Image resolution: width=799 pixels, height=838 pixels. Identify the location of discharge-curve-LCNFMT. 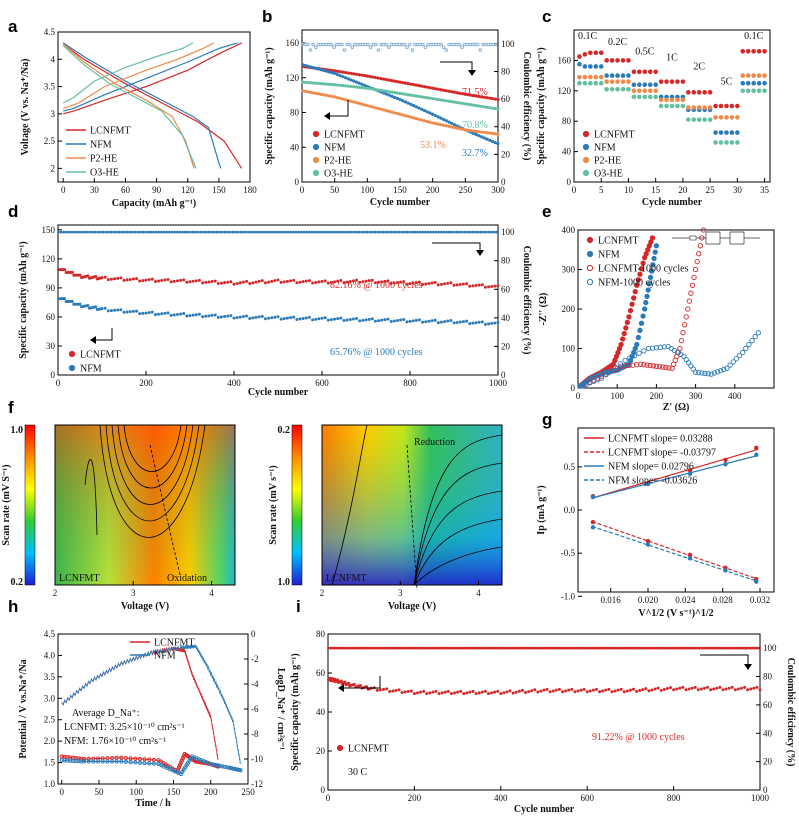
(152, 106).